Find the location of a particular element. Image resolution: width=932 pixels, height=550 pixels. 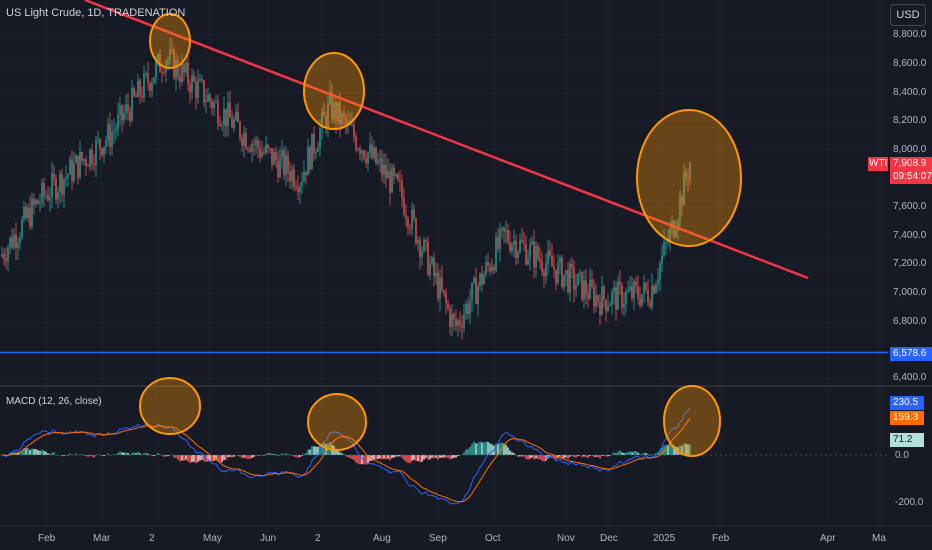

price-axis-label: 8,400.0 is located at coordinates (910, 92).